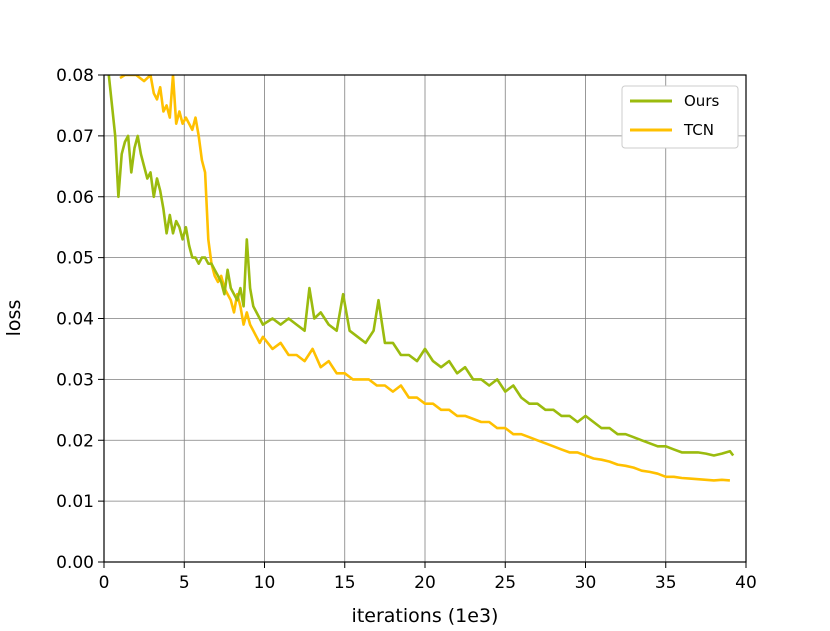 The height and width of the screenshot is (631, 830). I want to click on y-tick-label: 0.05, so click(75, 259).